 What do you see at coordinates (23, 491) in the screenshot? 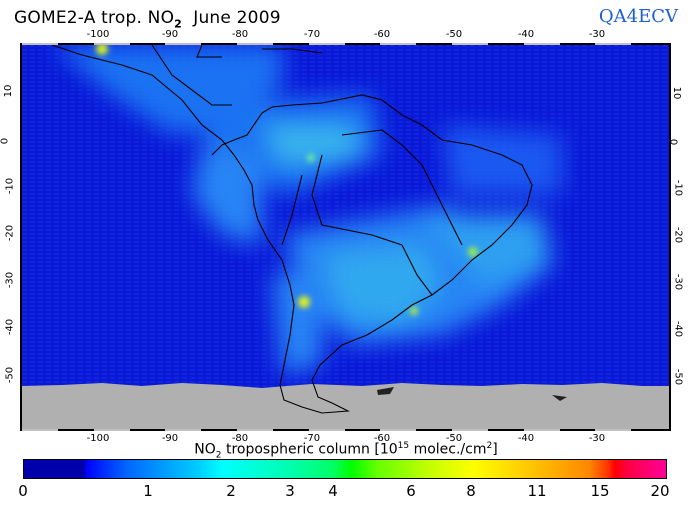
I see `colorbar-tick: 0` at bounding box center [23, 491].